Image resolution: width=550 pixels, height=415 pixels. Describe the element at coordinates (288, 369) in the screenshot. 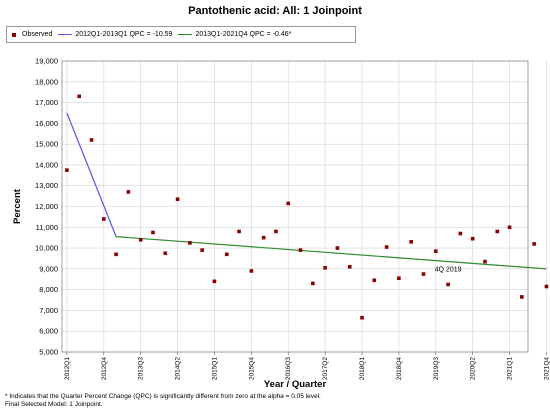

I see `x-tick-label: 2016Q3` at that location.